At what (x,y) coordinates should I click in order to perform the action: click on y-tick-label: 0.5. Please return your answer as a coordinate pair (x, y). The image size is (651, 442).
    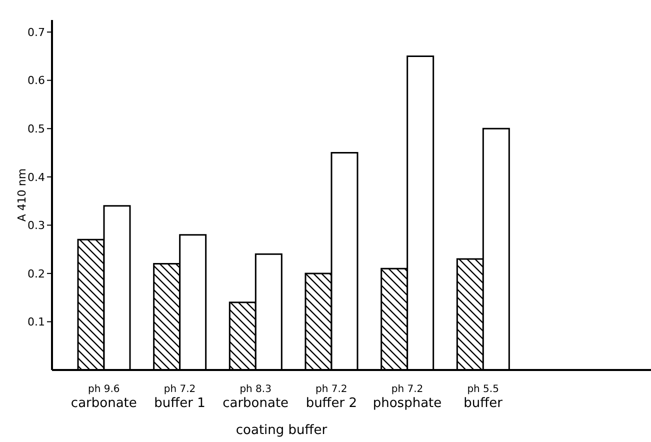
    Looking at the image, I should click on (36, 129).